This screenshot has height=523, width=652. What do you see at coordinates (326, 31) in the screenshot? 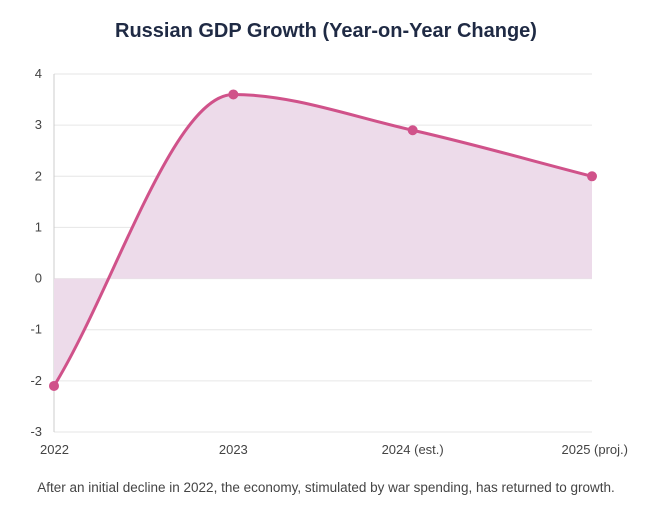
I see `chart-title: Russian GDP Growth (Year-on-Year Change)` at bounding box center [326, 31].